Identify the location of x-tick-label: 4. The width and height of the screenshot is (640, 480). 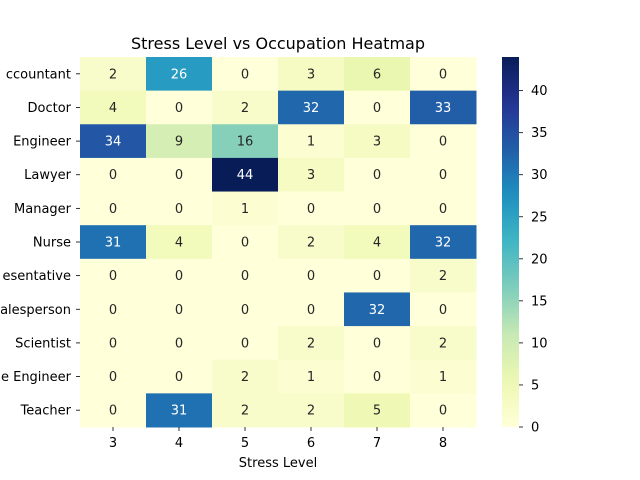
(179, 443).